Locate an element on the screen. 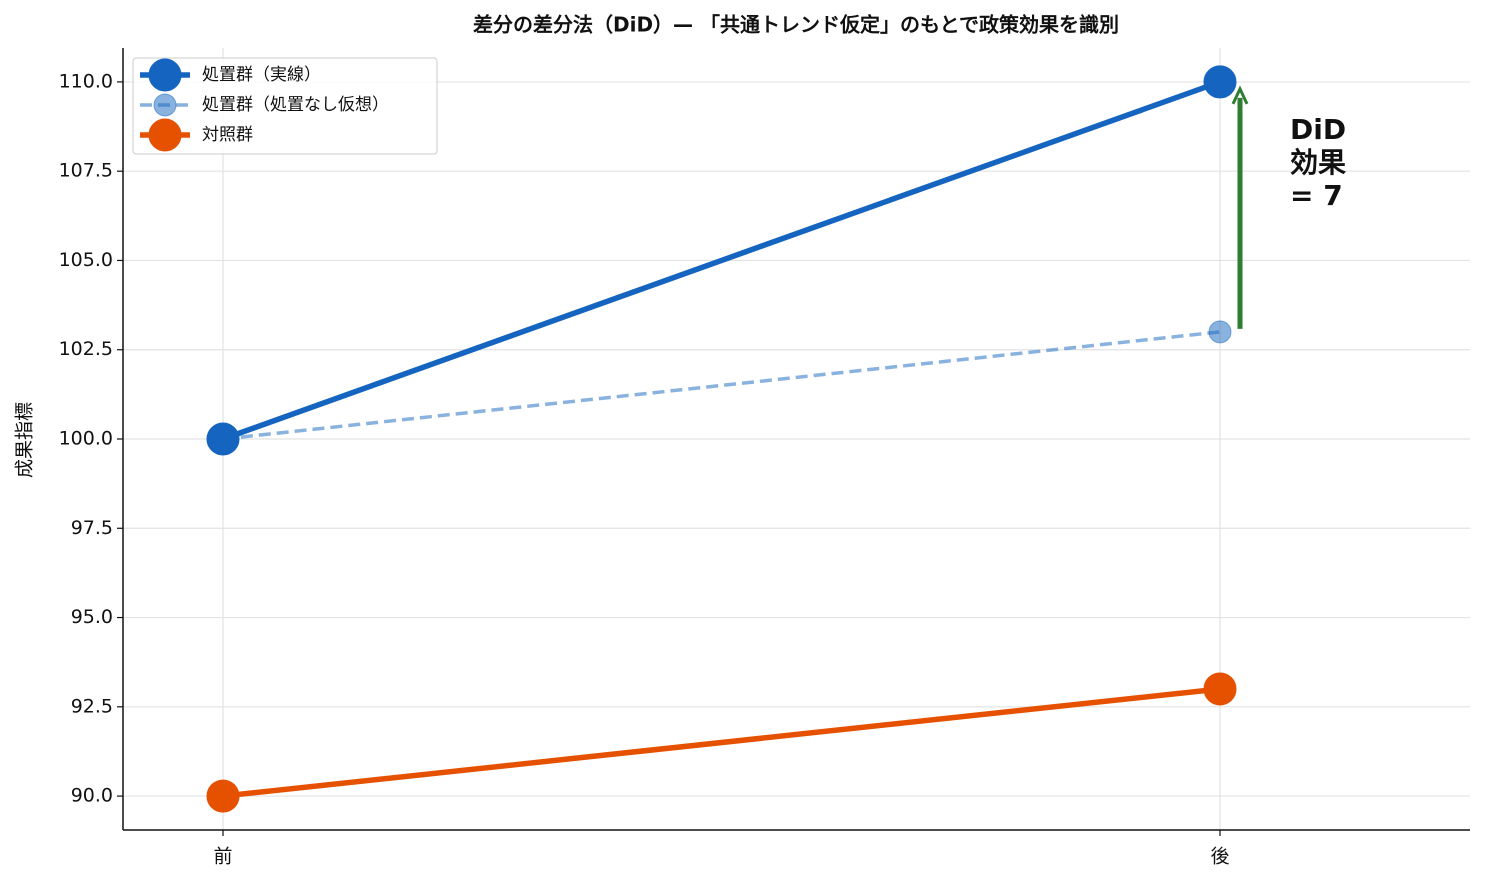  annotation-text: DiD is located at coordinates (1318, 129).